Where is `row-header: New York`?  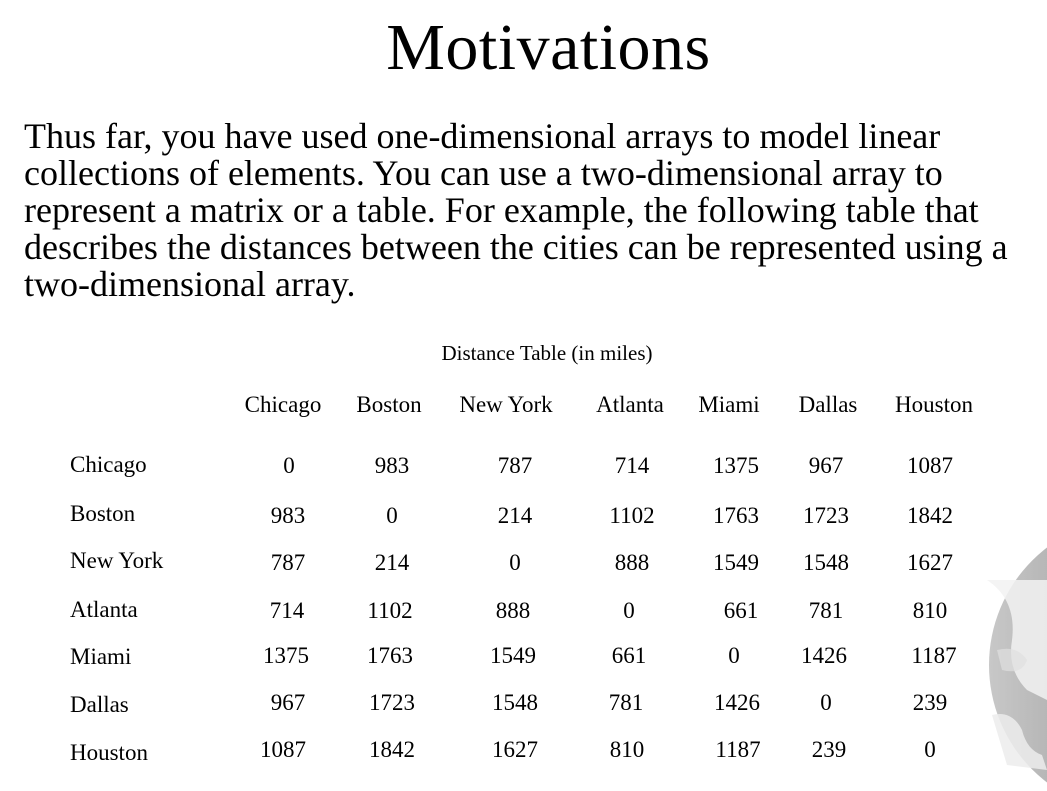 row-header: New York is located at coordinates (117, 560).